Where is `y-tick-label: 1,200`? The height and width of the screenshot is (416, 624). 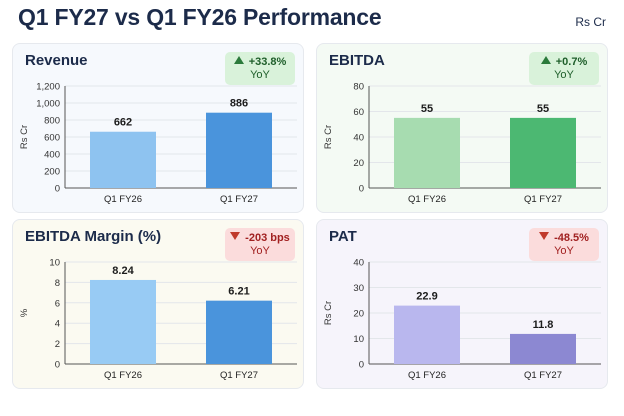
y-tick-label: 1,200 is located at coordinates (48, 87).